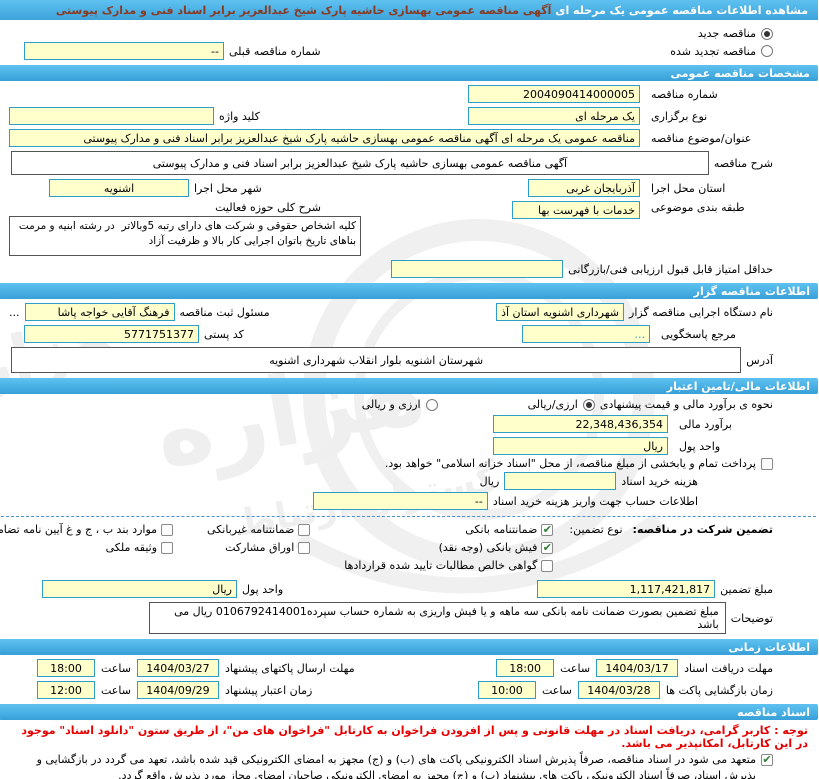 This screenshot has width=819, height=779. What do you see at coordinates (555, 94) in the screenshot?
I see `tender-no-value: 2004090414000005` at bounding box center [555, 94].